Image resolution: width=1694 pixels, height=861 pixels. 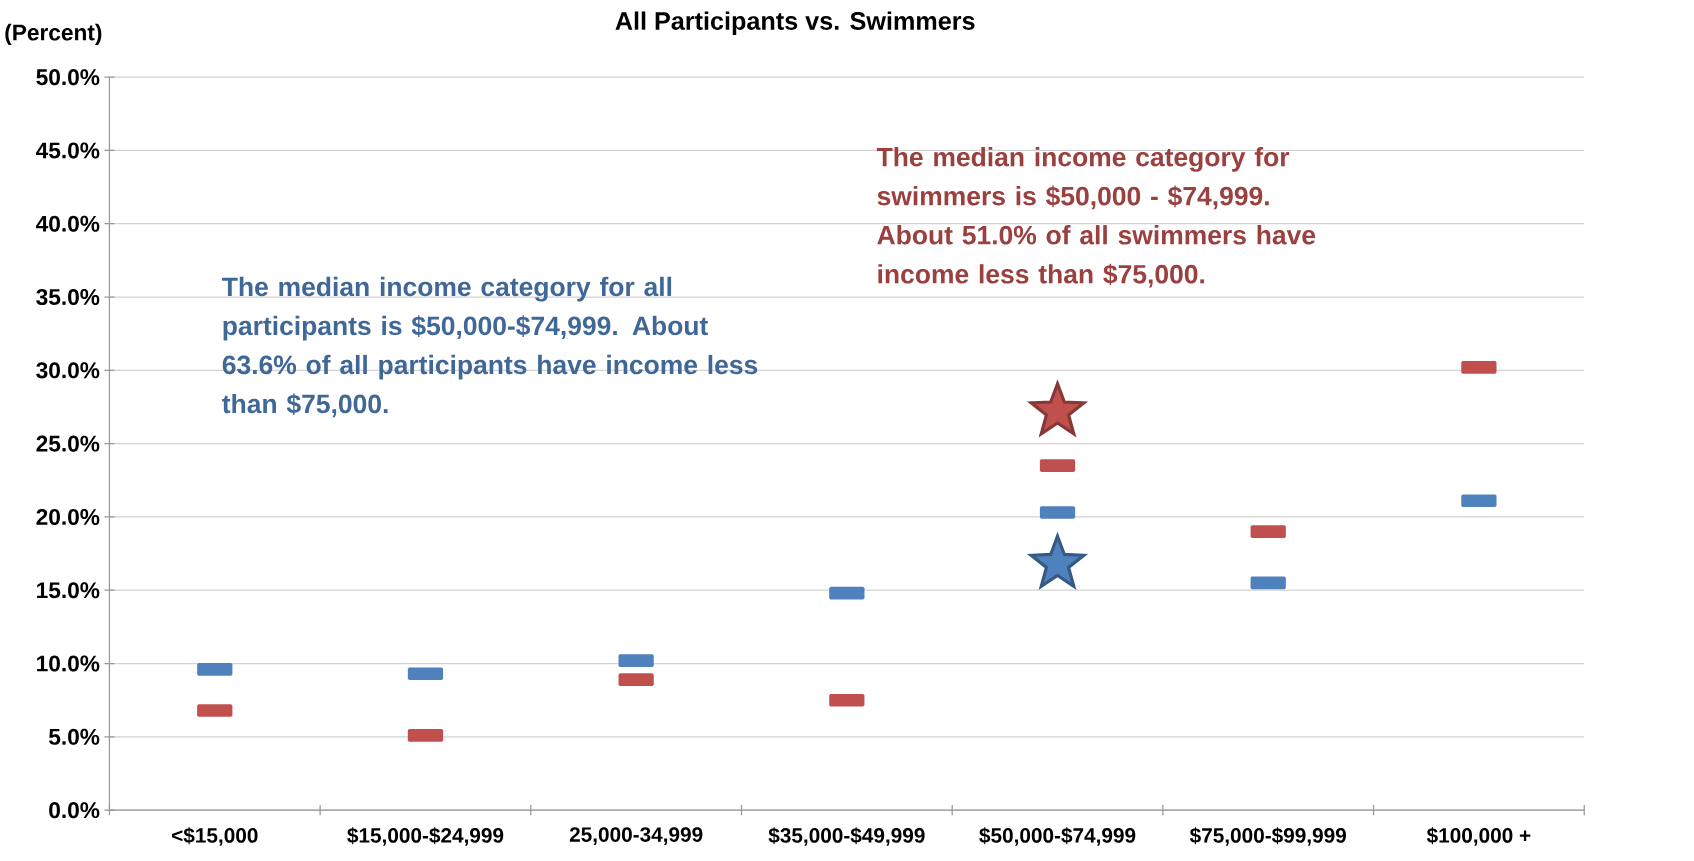 What do you see at coordinates (846, 837) in the screenshot?
I see `x-tick-label: $35,000-$49,999` at bounding box center [846, 837].